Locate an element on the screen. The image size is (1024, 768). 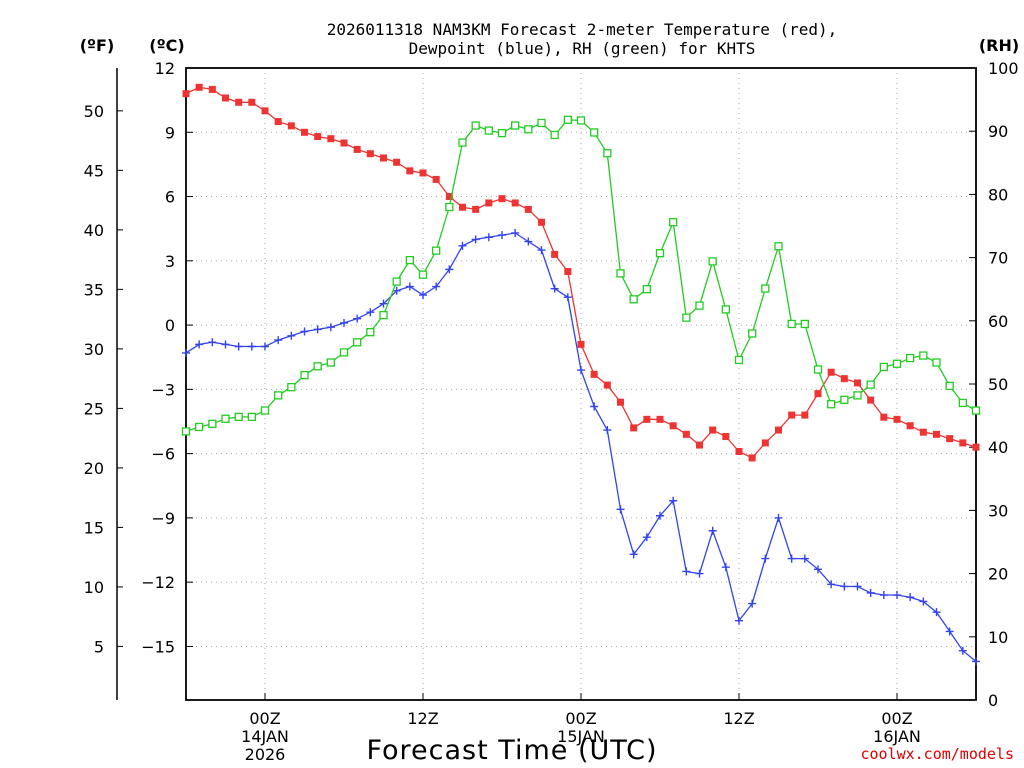
rh-tick-label: 20 is located at coordinates (998, 574).